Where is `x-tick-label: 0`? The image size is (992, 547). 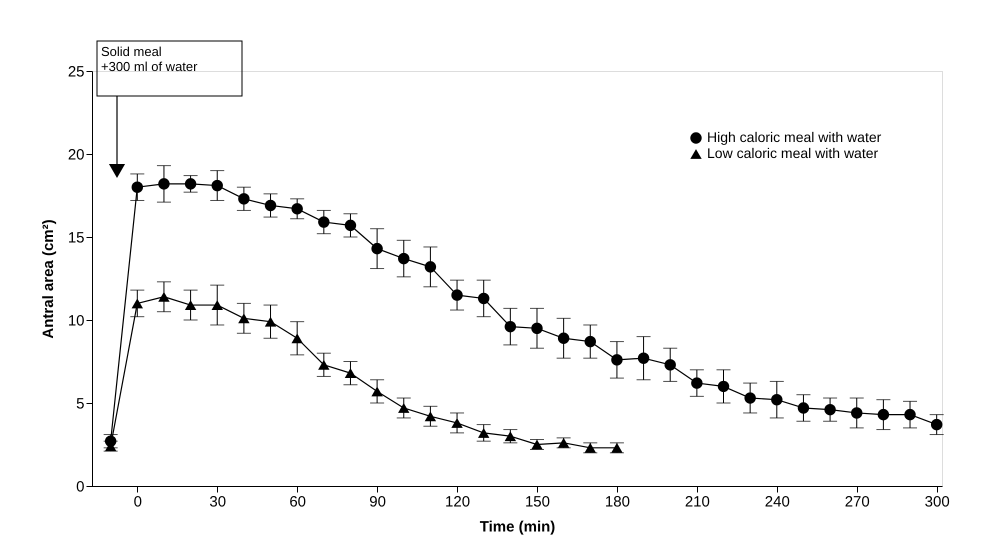
x-tick-label: 0 is located at coordinates (138, 502).